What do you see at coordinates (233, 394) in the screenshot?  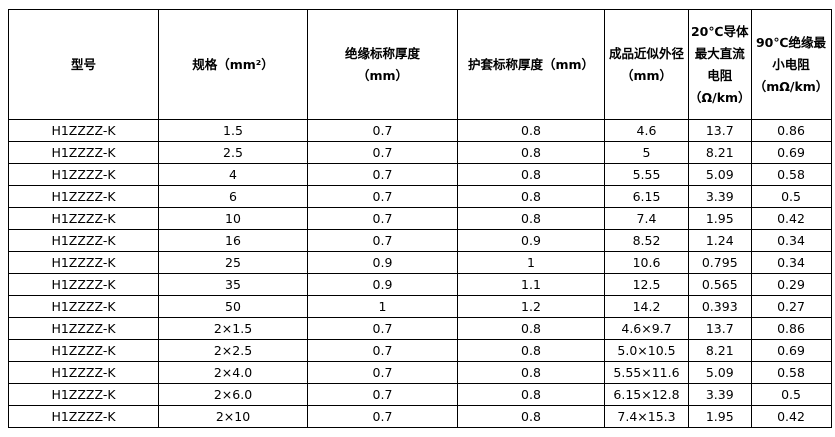 I see `table-cell: 2×6.0` at bounding box center [233, 394].